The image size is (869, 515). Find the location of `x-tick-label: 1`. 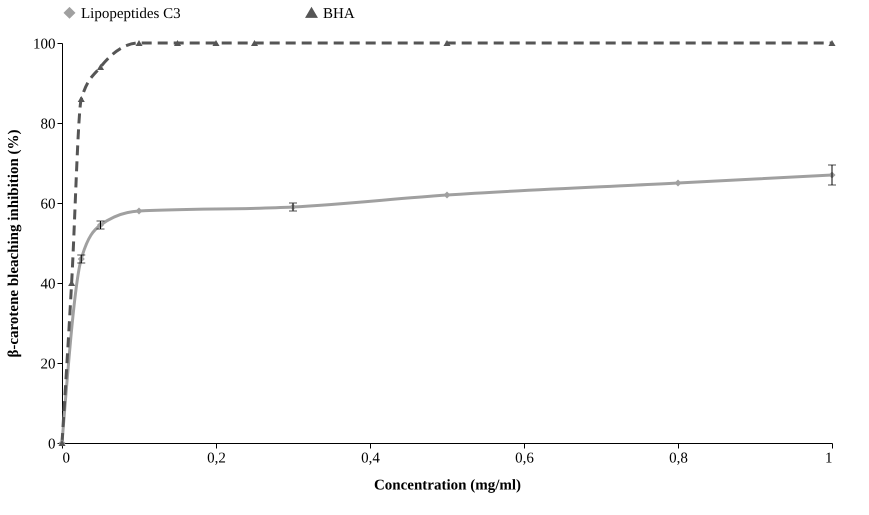

x-tick-label: 1 is located at coordinates (828, 458).